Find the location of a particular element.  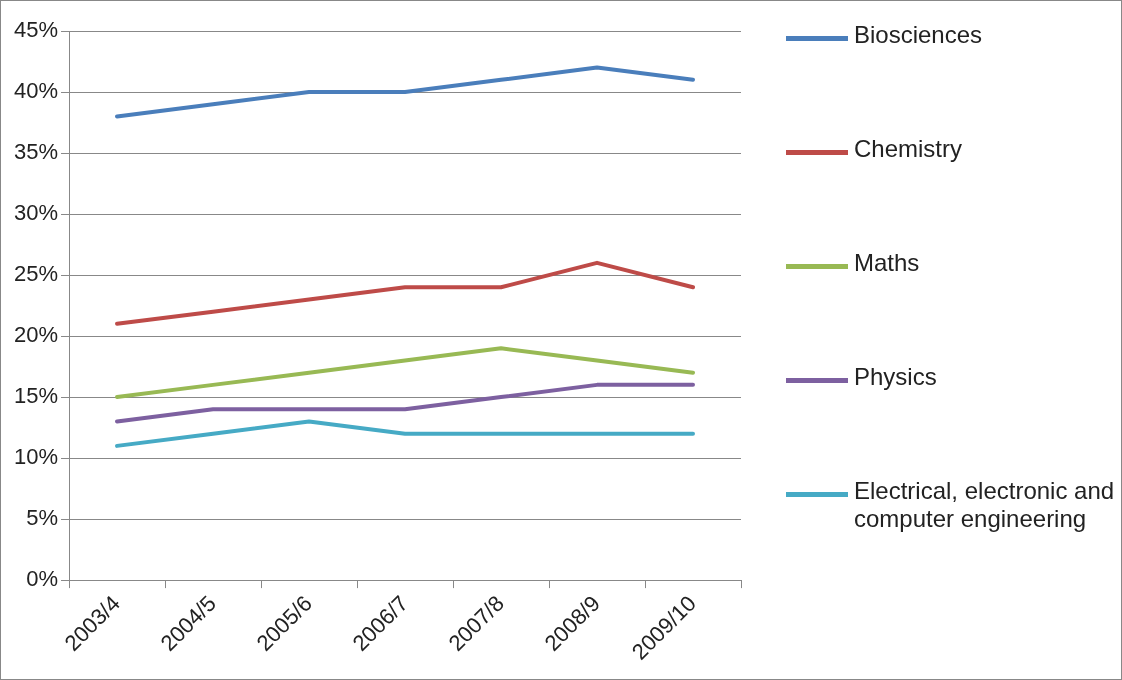

y-tick-label: 30% is located at coordinates (36, 213).